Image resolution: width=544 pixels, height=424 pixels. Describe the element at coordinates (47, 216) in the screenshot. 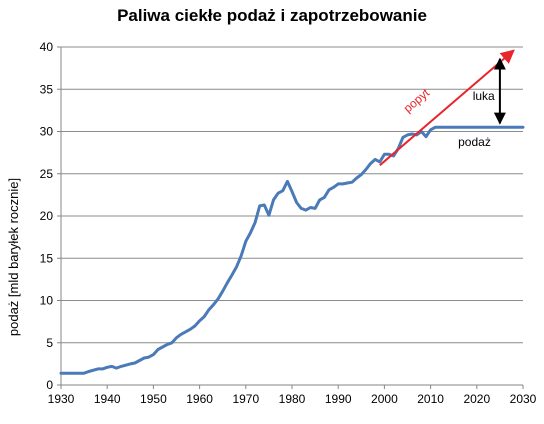

I see `y-tick-label: 20` at that location.